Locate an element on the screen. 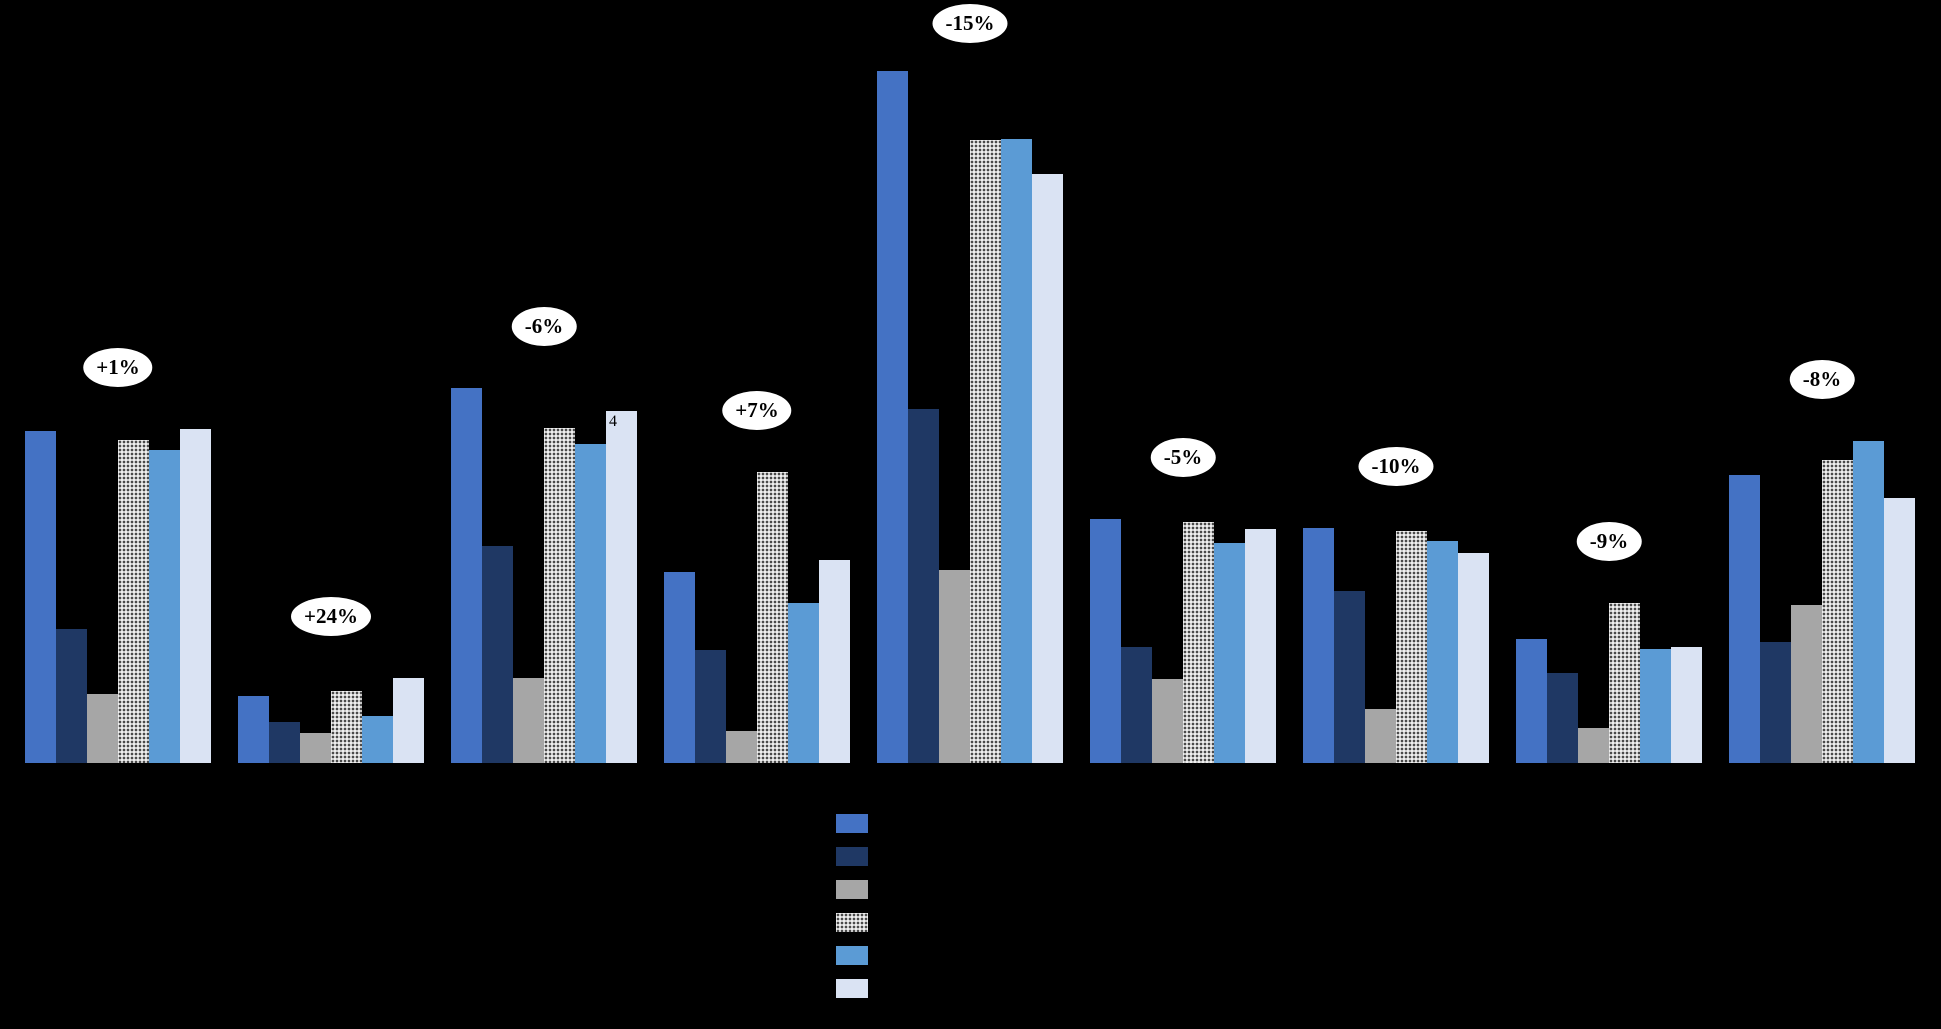  bar-group: +24% is located at coordinates (331, 381).